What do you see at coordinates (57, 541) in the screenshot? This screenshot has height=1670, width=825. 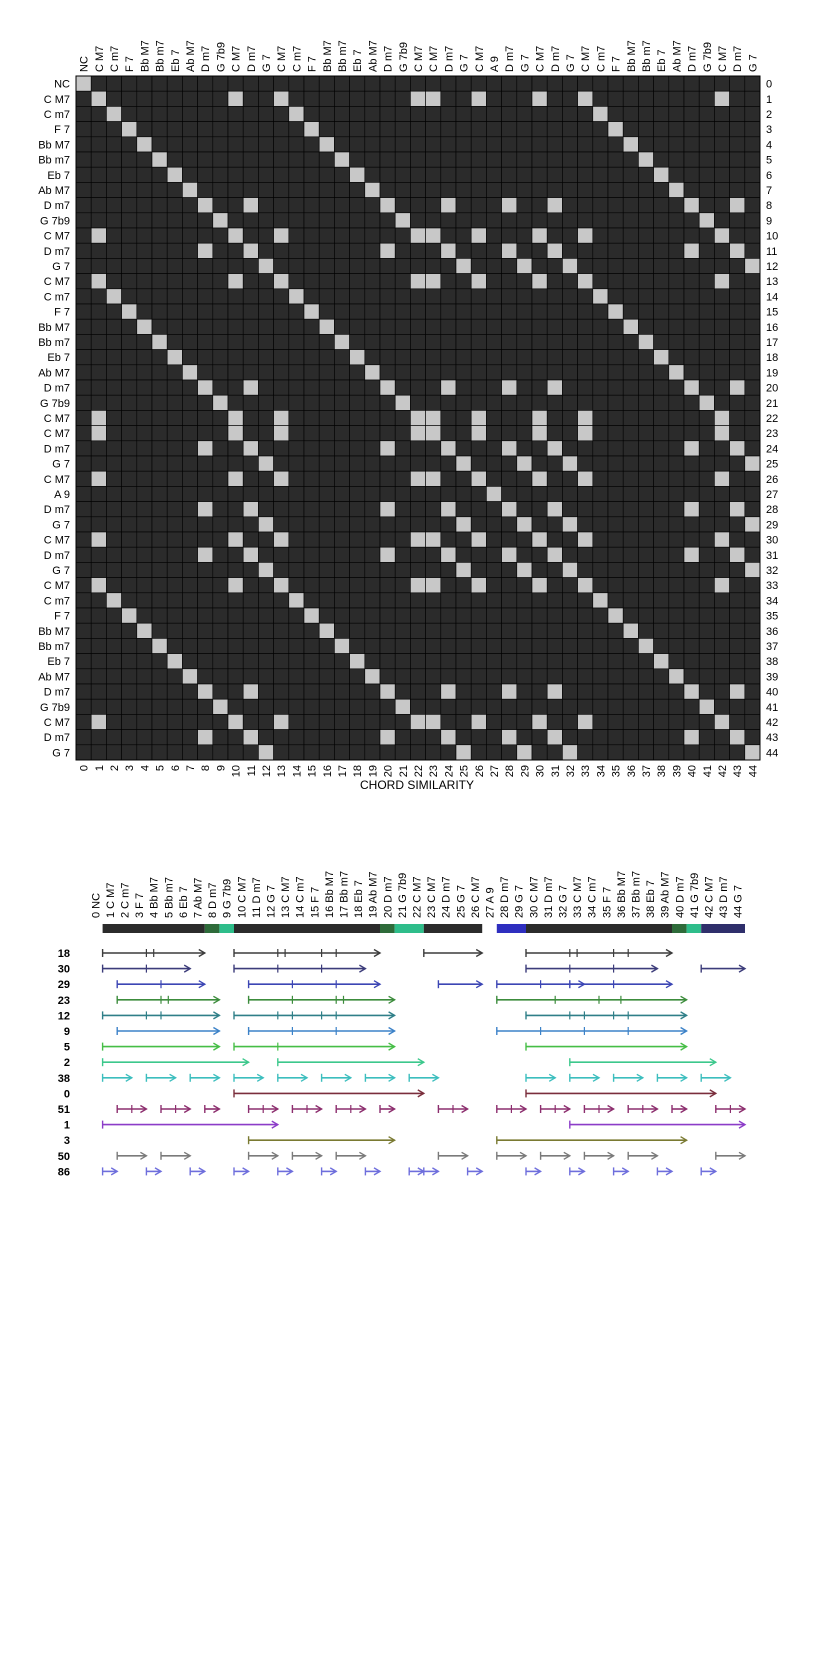 I see `heatmap-row-label: C M7` at bounding box center [57, 541].